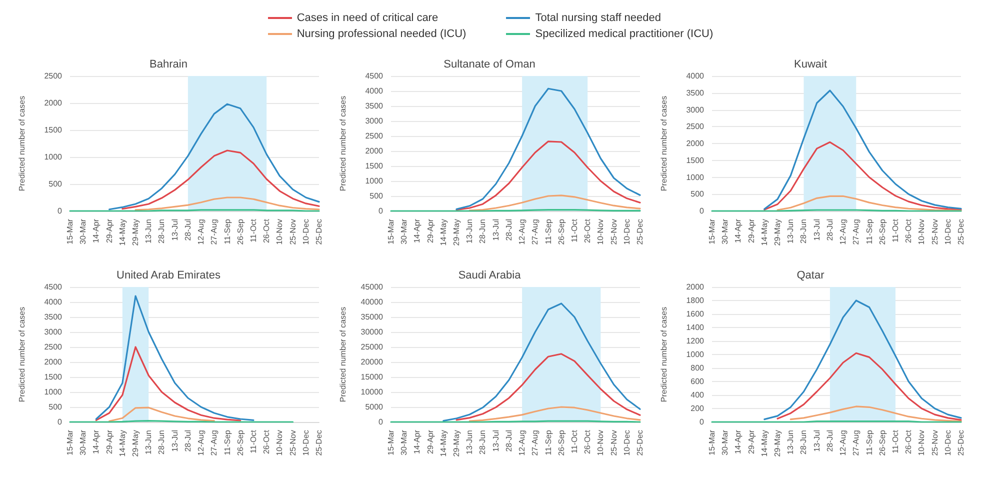 This screenshot has height=489, width=981. What do you see at coordinates (372, 302) in the screenshot?
I see `y-tick-label: 40000` at bounding box center [372, 302].